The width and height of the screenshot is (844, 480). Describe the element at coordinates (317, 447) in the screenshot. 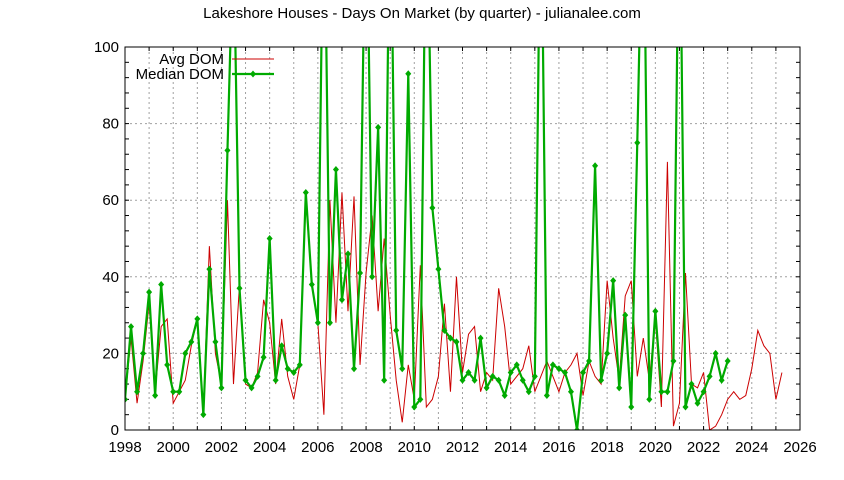

I see `x-tick-label: 2006` at that location.